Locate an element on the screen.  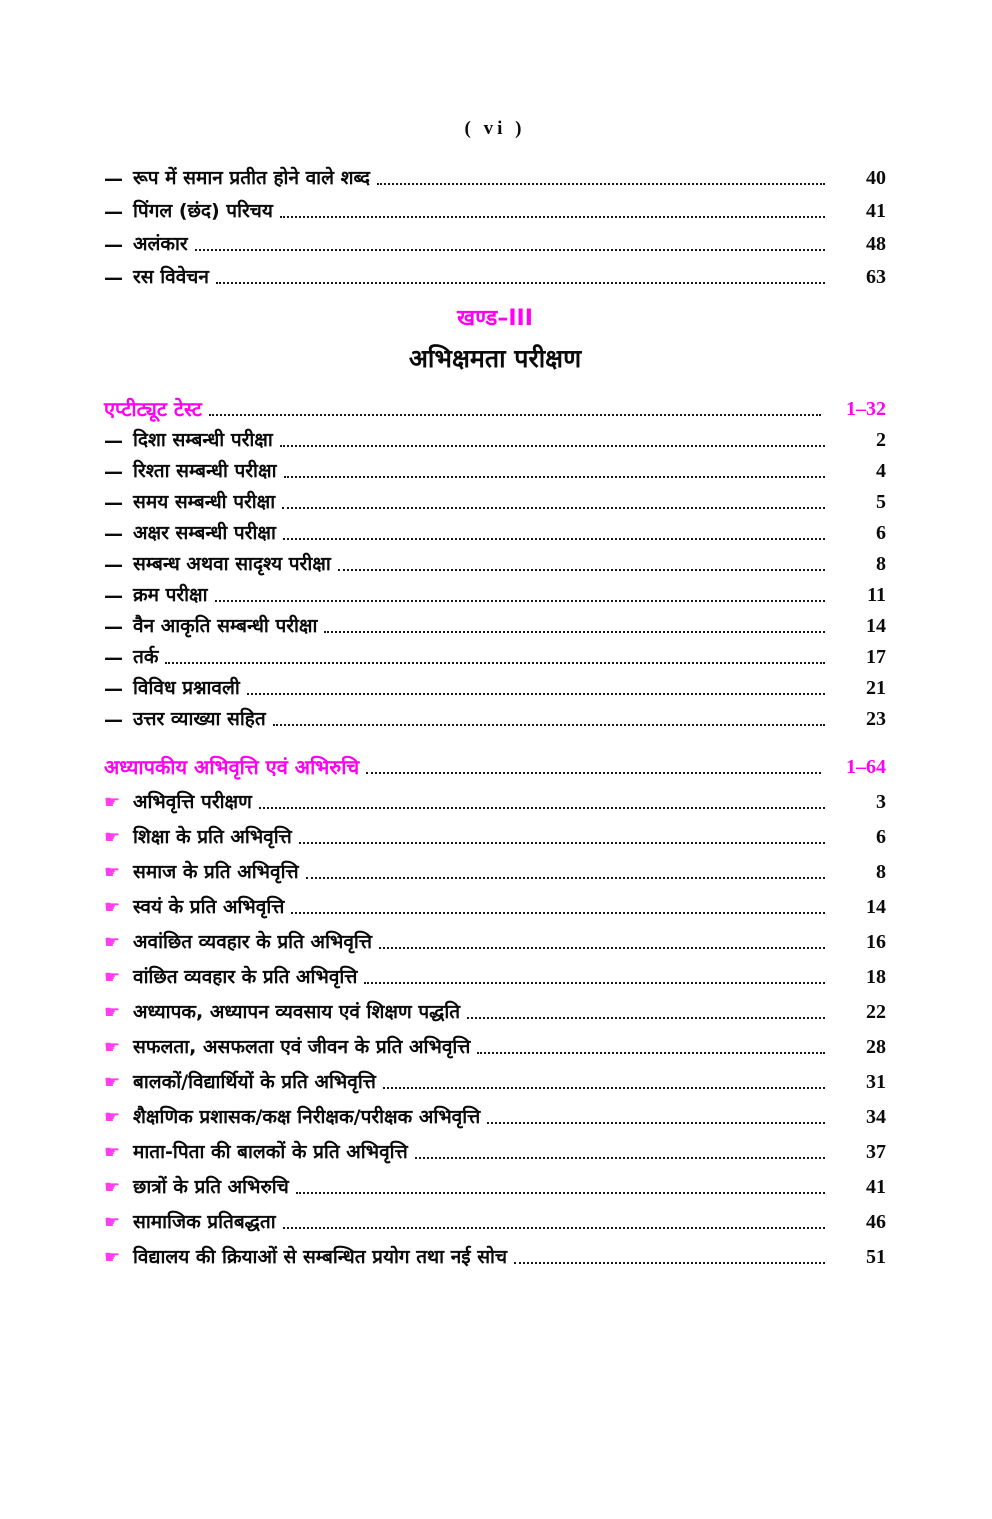
toc-entry: ☛ अभिवृत्ति परीक्षण 3 is located at coordinates (495, 797).